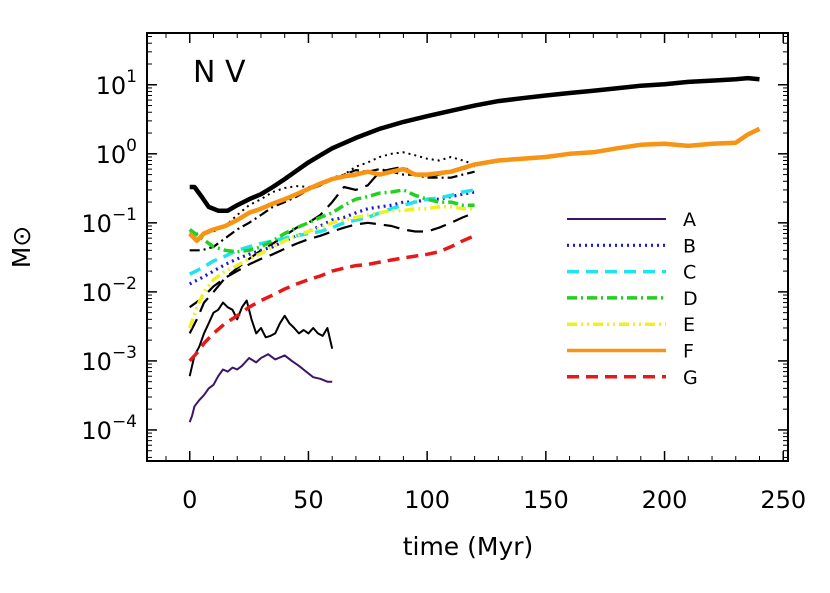 This screenshot has width=830, height=593. What do you see at coordinates (131, 146) in the screenshot?
I see `y-tick-exponent: 0` at bounding box center [131, 146].